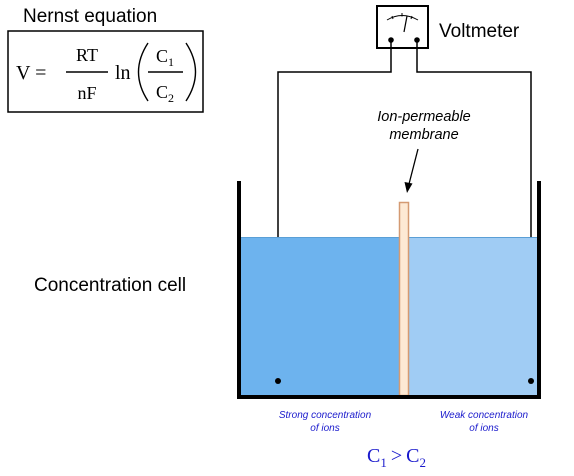  What do you see at coordinates (90, 16) in the screenshot?
I see `equation-title: Nernst equation` at bounding box center [90, 16].